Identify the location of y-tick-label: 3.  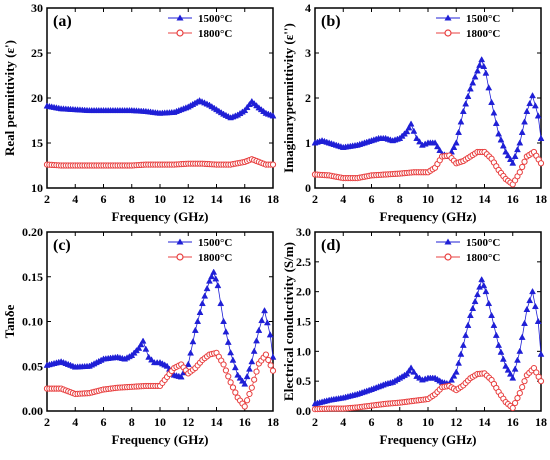
(308, 53).